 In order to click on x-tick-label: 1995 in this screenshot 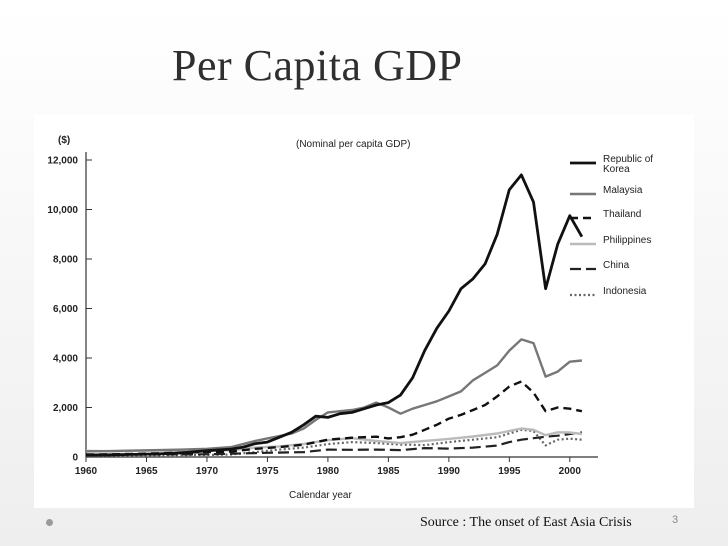, I will do `click(509, 471)`.